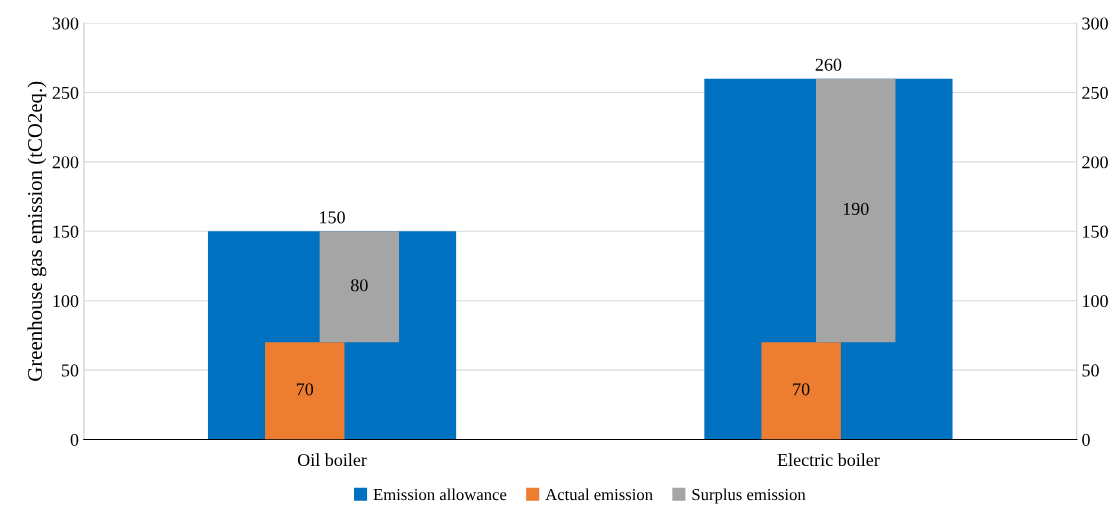  What do you see at coordinates (828, 64) in the screenshot?
I see `data-label: 260` at bounding box center [828, 64].